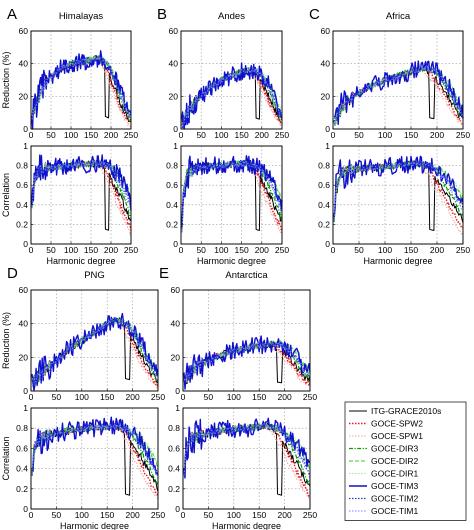  Describe the element at coordinates (395, 474) in the screenshot. I see `legend-label: GOCE-DIR1` at that location.